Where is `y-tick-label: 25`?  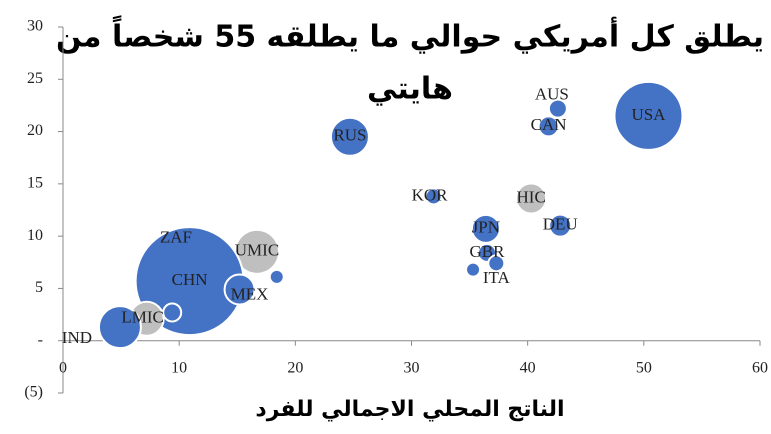 y-tick-label: 25 is located at coordinates (35, 78).